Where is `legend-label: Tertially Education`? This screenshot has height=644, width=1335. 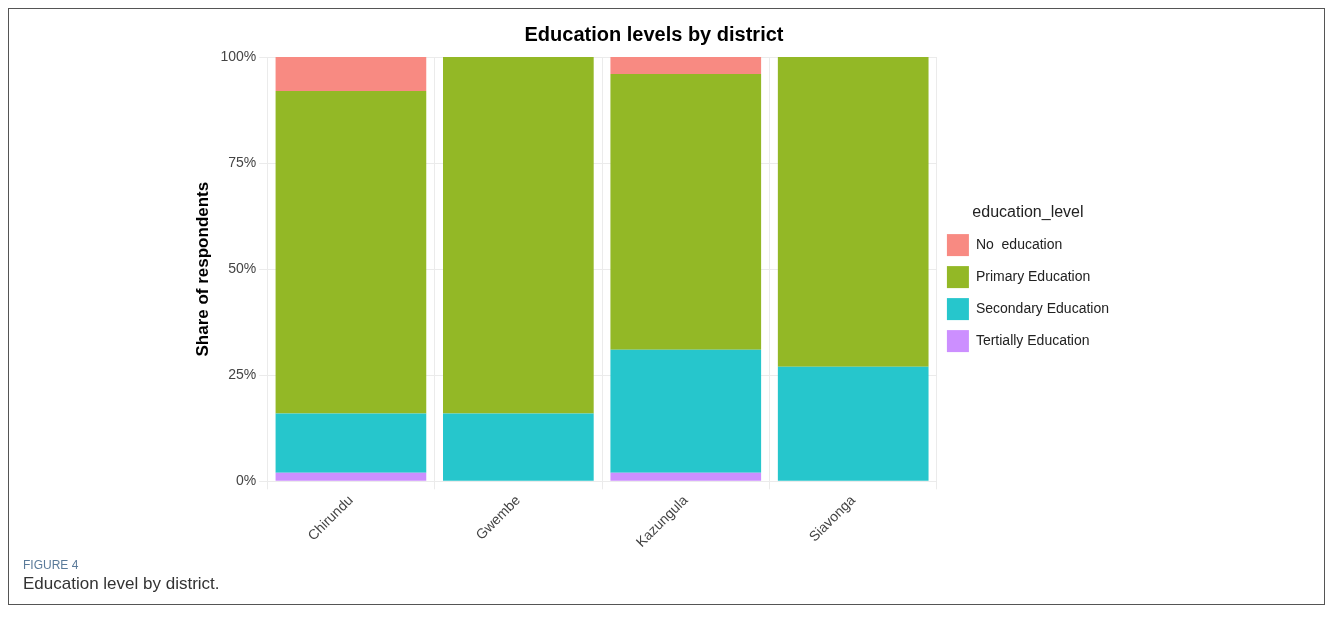
legend-label: Tertially Education is located at coordinates (1032, 339).